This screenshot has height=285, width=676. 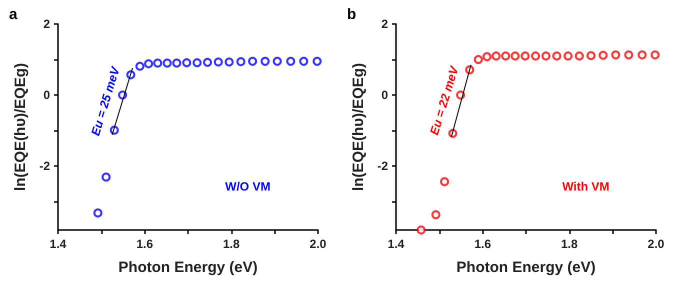 What do you see at coordinates (105, 101) in the screenshot?
I see `annotation: Eu = 25 meV` at bounding box center [105, 101].